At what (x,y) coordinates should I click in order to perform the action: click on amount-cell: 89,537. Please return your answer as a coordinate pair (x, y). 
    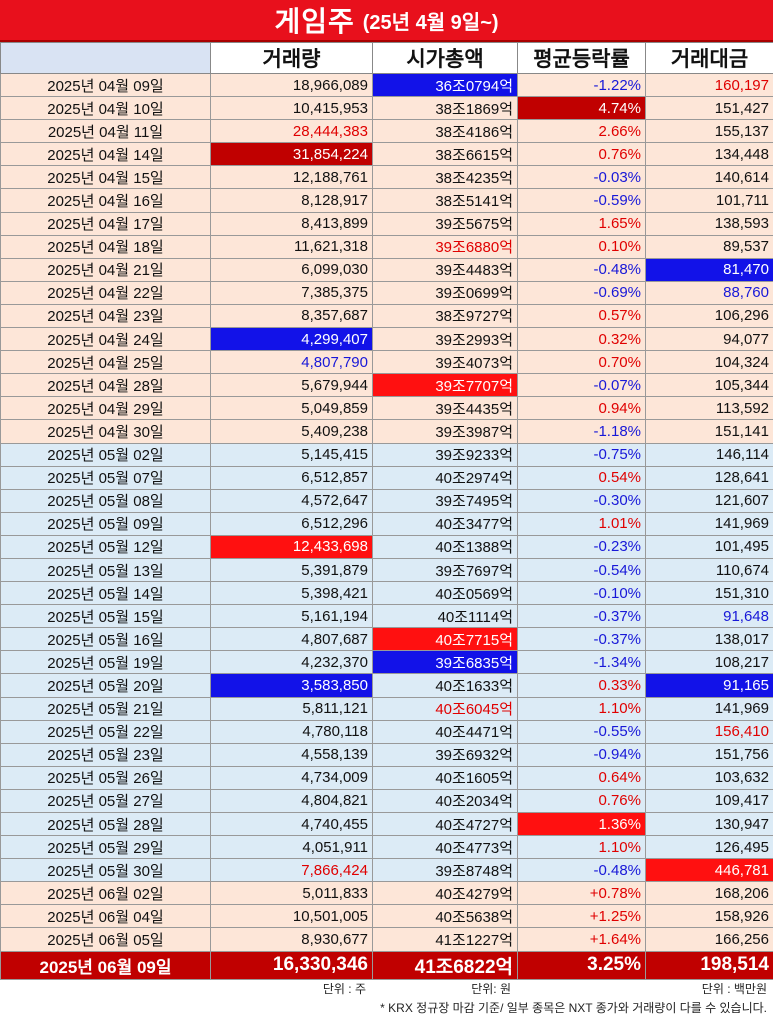
    Looking at the image, I should click on (709, 246).